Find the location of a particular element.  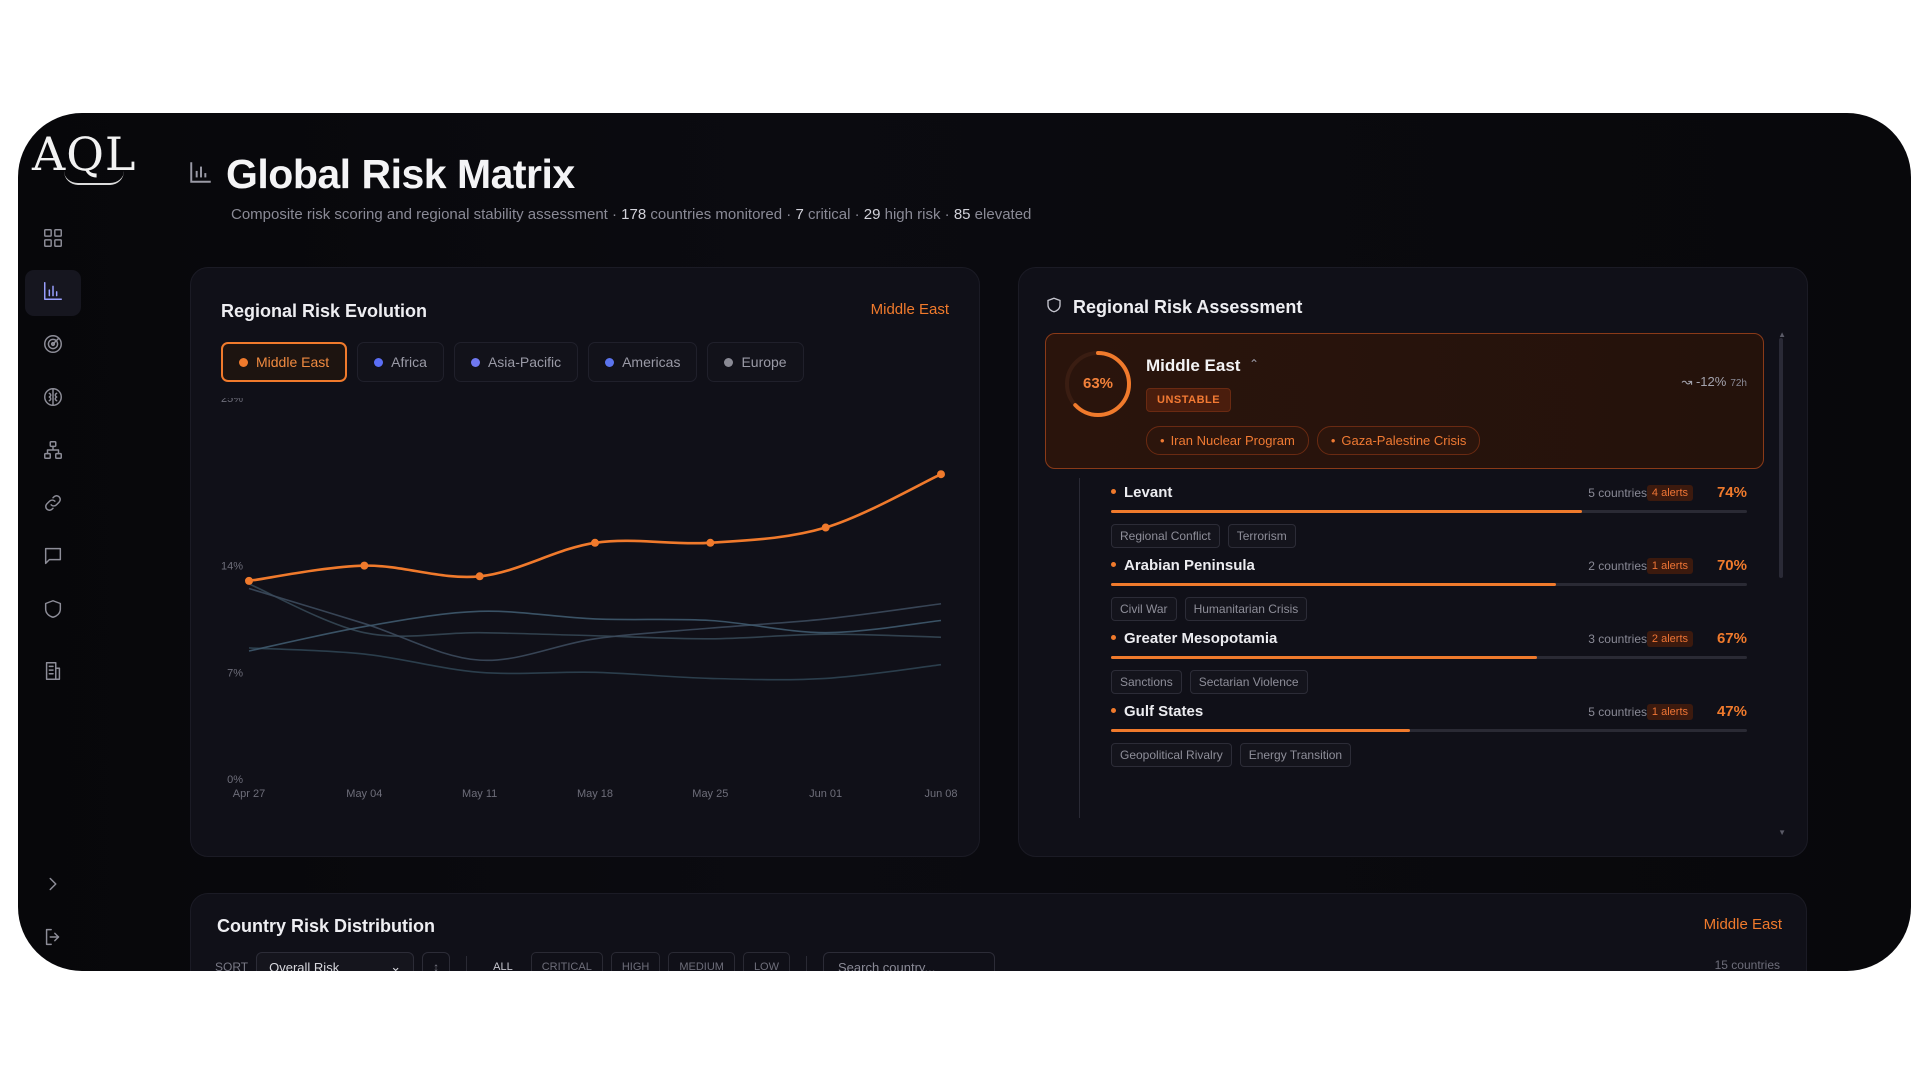

chevron-up-icon: ⌃ is located at coordinates (1254, 364).